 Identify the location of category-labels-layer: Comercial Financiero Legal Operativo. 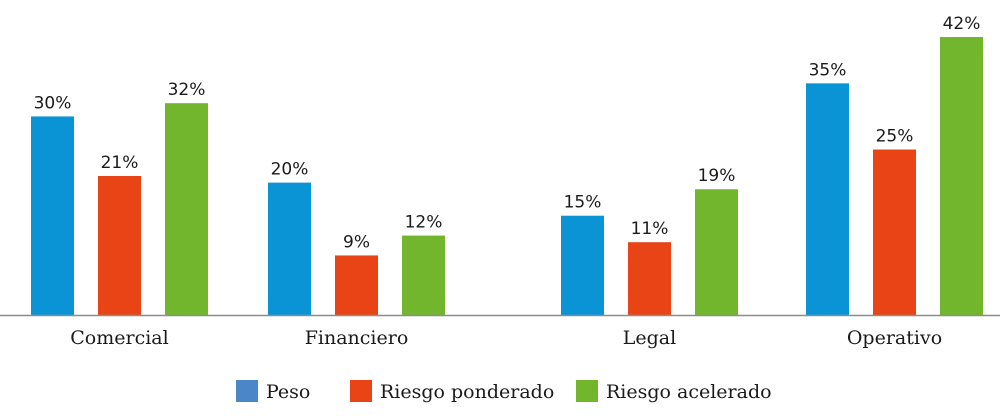
(506, 338).